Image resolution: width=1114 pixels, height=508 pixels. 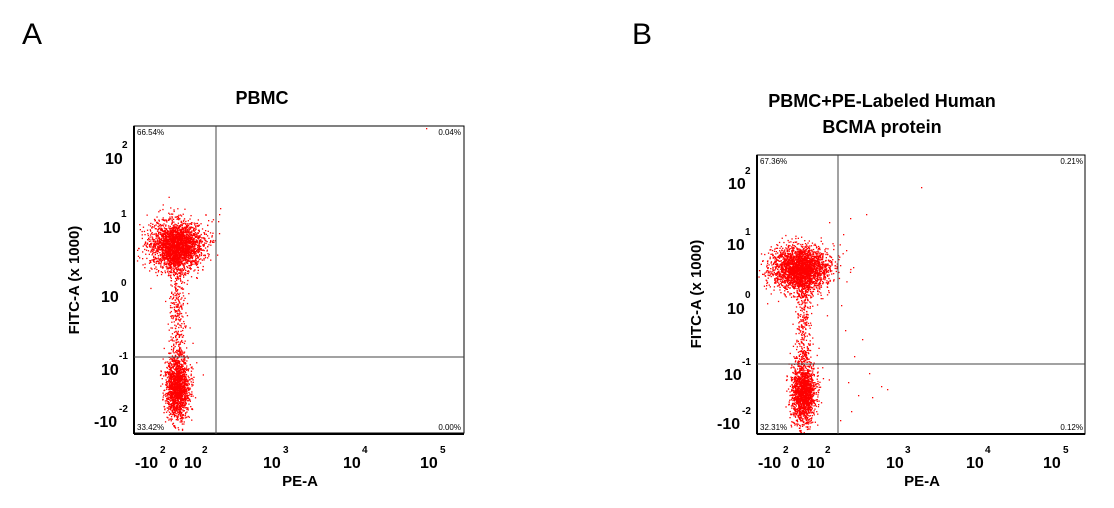 What do you see at coordinates (352, 463) in the screenshot?
I see `x-tick-a-4: 10` at bounding box center [352, 463].